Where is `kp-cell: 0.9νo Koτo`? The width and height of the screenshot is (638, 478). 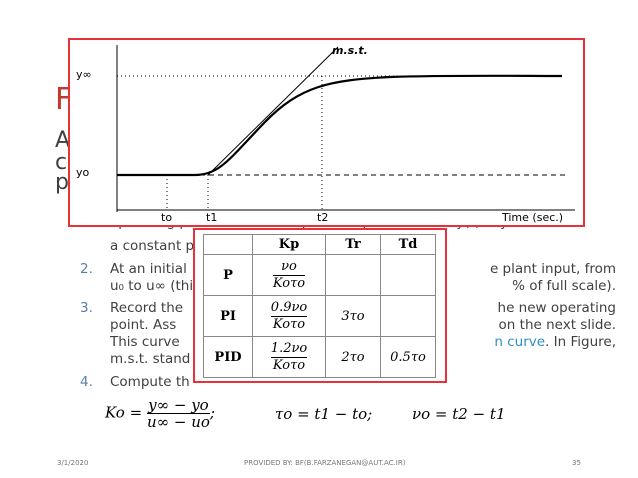
kp-cell: 0.9νo Koτo is located at coordinates (289, 316).